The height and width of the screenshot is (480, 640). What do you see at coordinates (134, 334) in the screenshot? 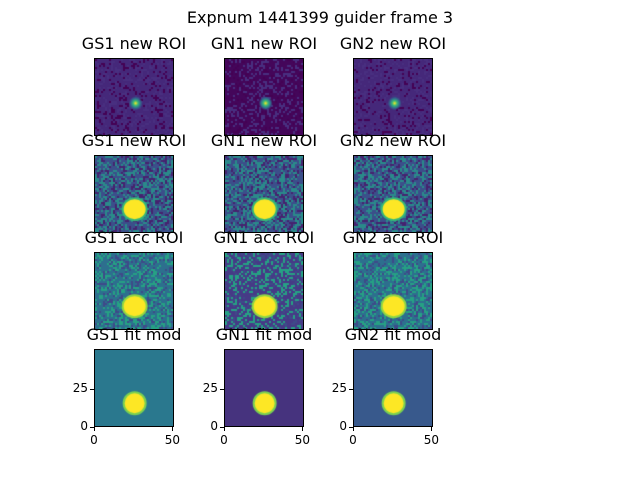
I see `panel-title: GS1 fit mod` at bounding box center [134, 334].